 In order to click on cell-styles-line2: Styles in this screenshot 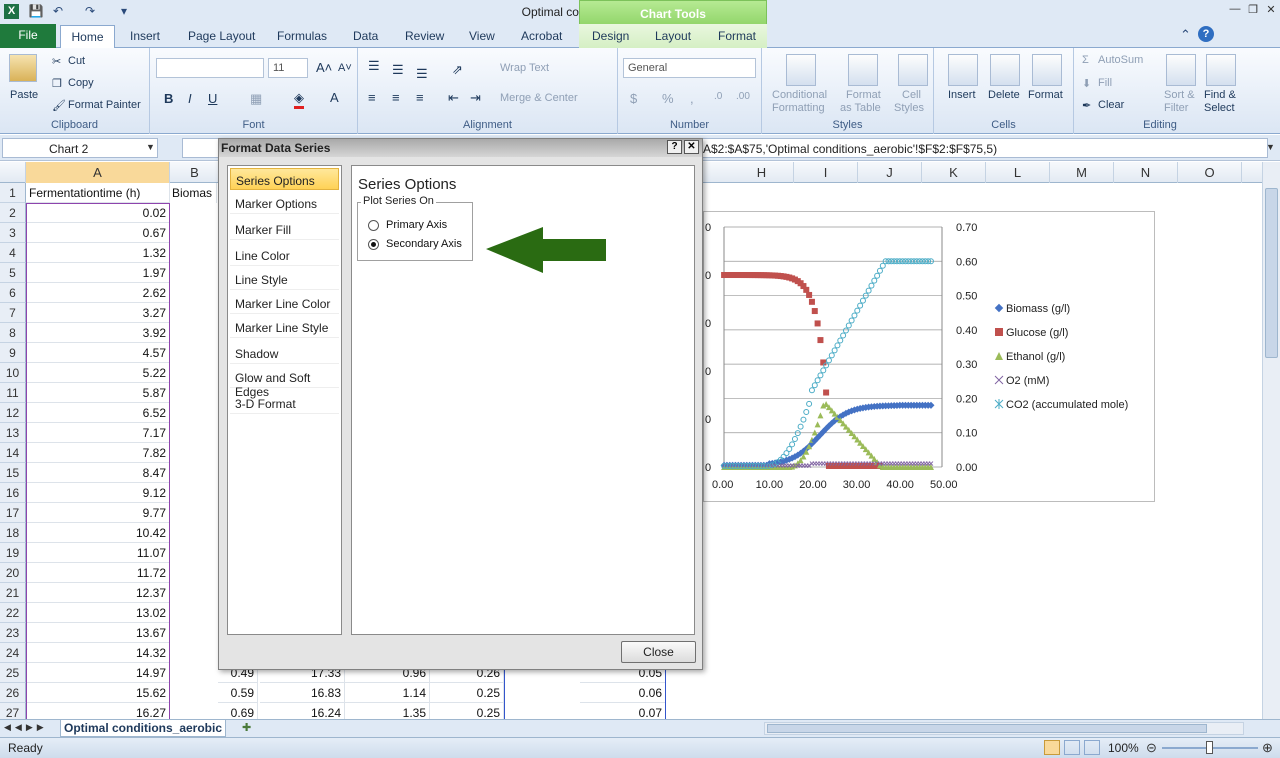, I will do `click(909, 108)`.